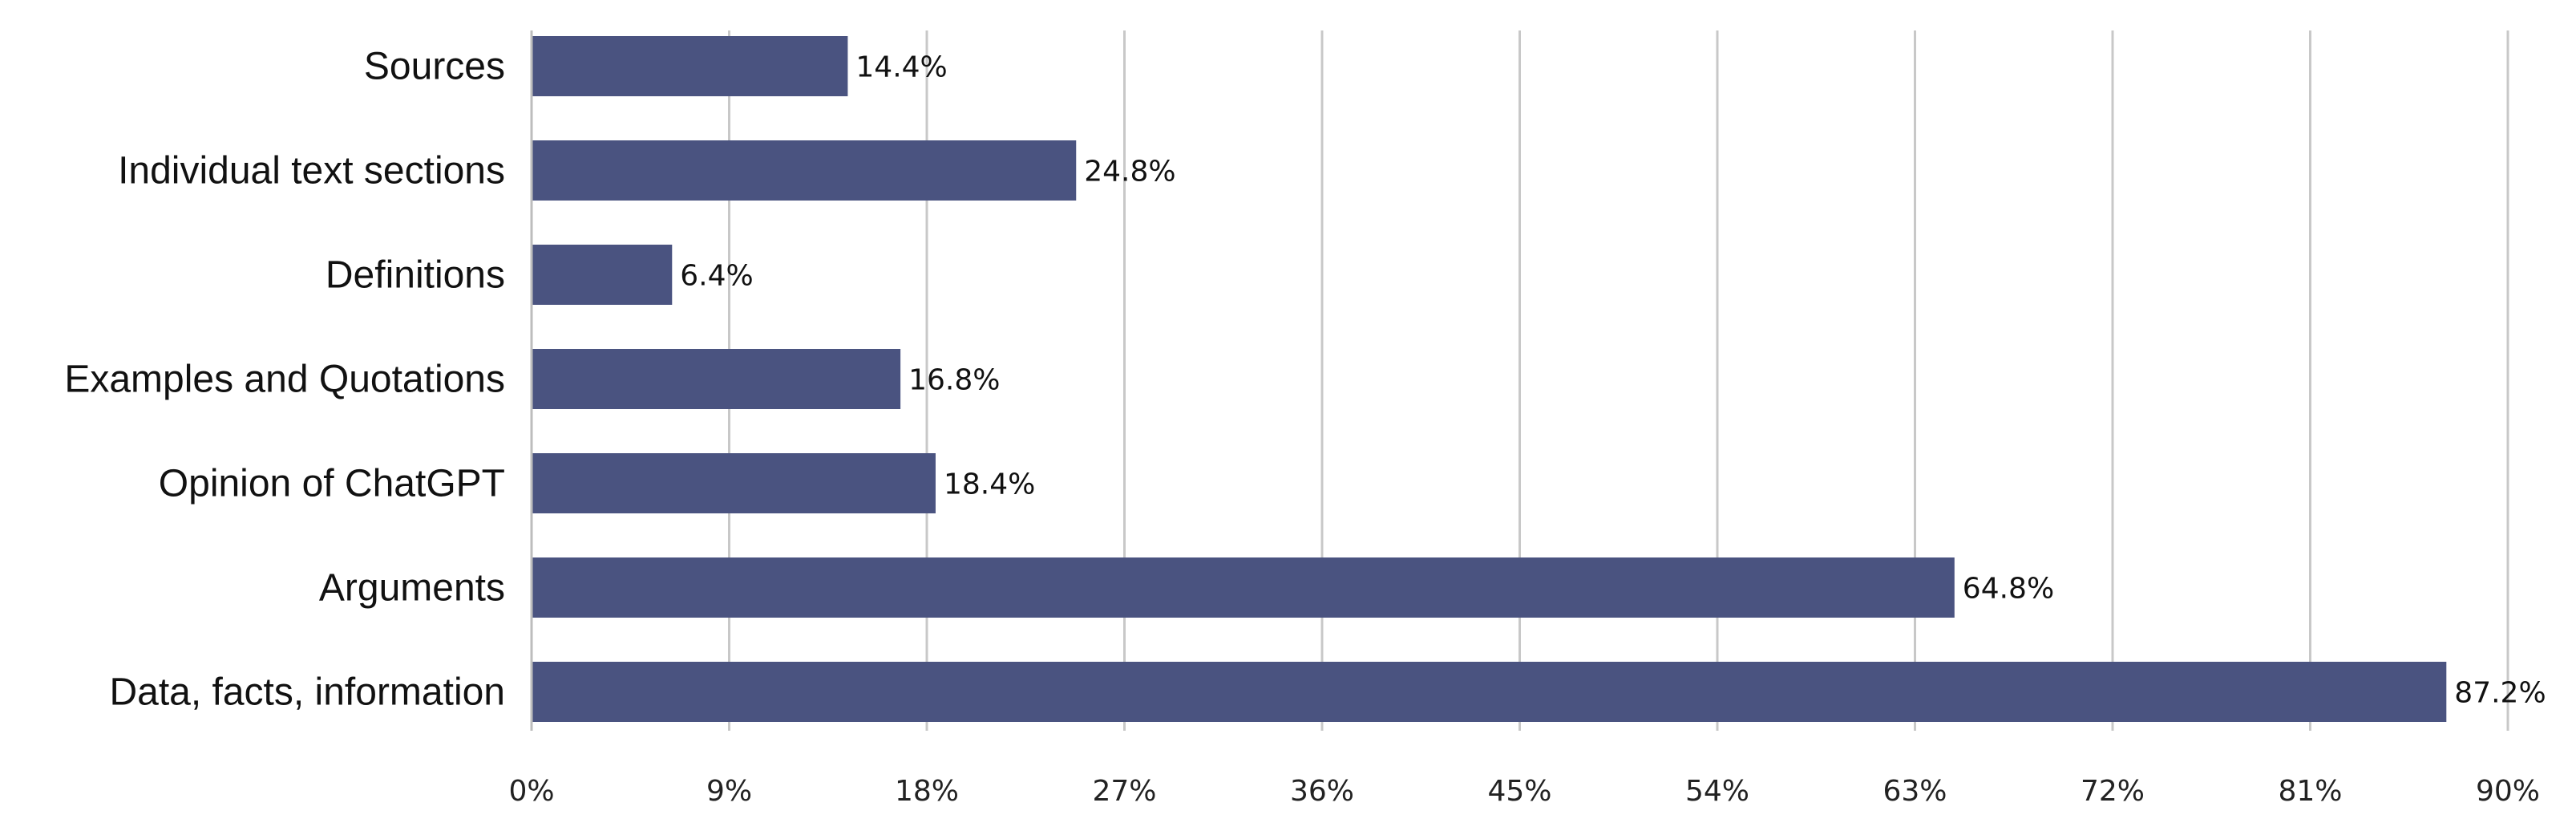 The width and height of the screenshot is (2576, 827). Describe the element at coordinates (1124, 791) in the screenshot. I see `x-tick-label: 27%` at that location.